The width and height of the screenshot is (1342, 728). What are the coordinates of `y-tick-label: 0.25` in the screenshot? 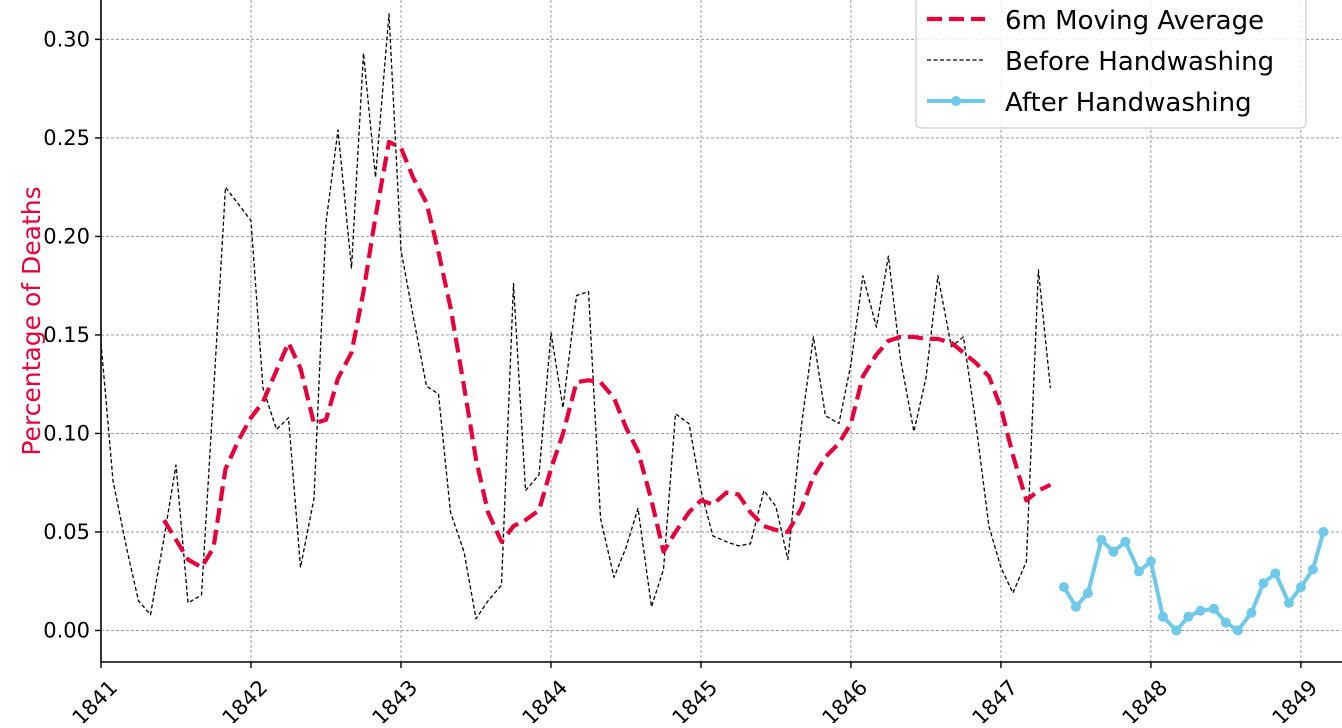 It's located at (66, 138).